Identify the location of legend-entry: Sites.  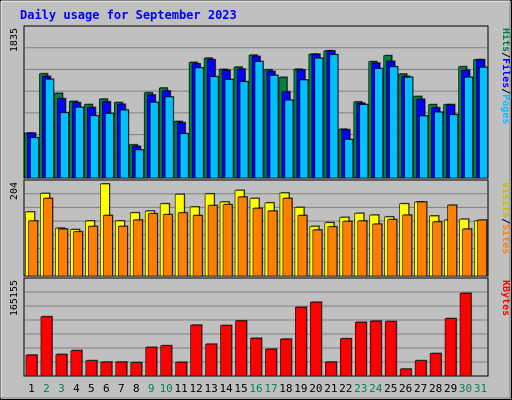
(506, 239).